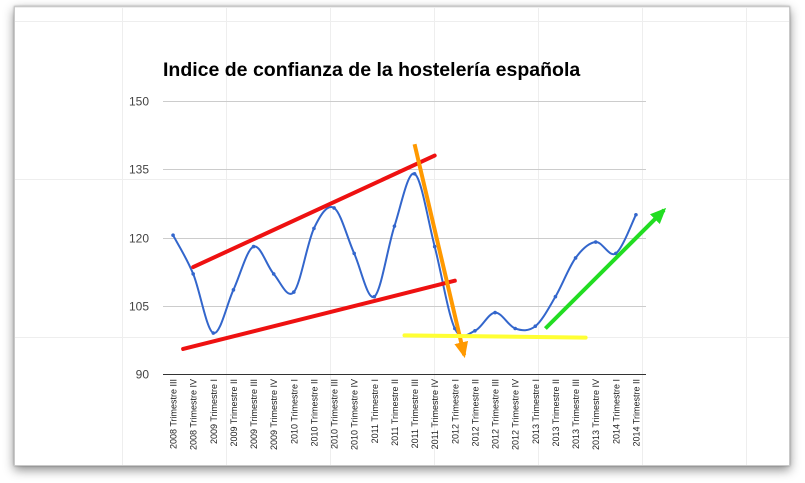 The width and height of the screenshot is (805, 483). Describe the element at coordinates (139, 170) in the screenshot. I see `y-tick-label: 135` at that location.